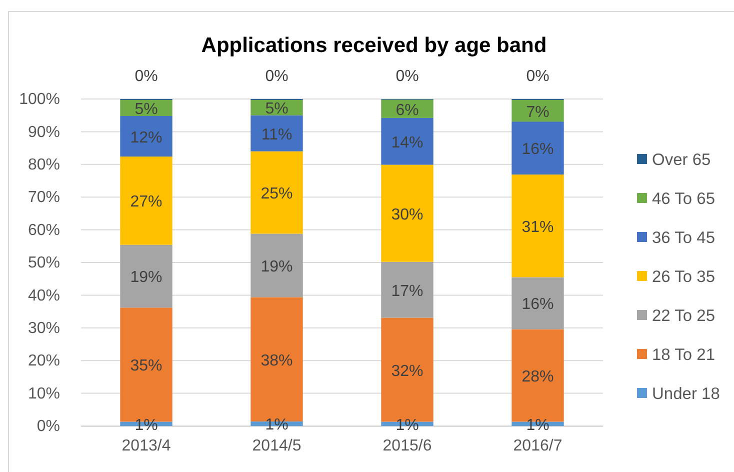 Image resolution: width=734 pixels, height=472 pixels. Describe the element at coordinates (407, 110) in the screenshot. I see `data-label: 6%` at that location.